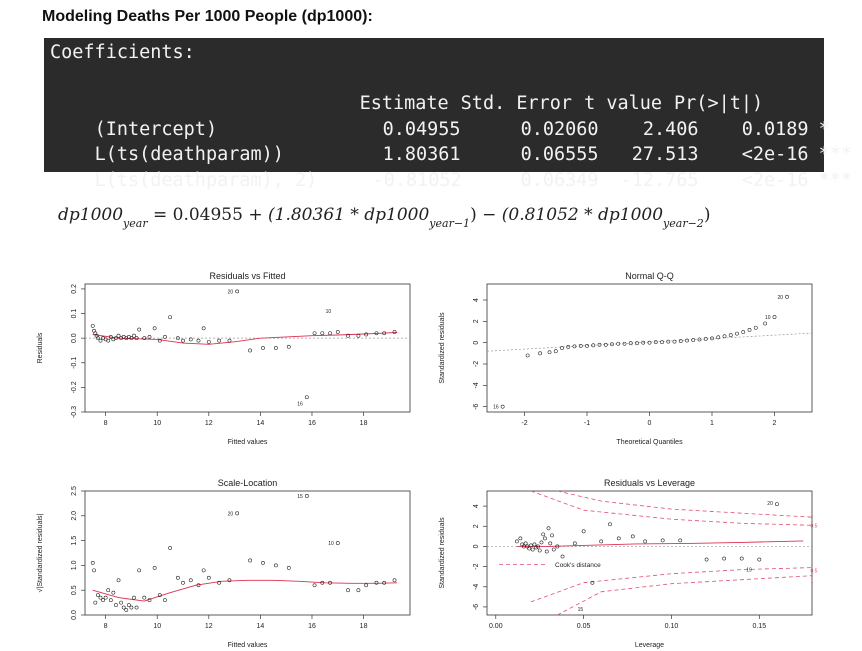 Image resolution: width=862 pixels, height=651 pixels. Describe the element at coordinates (74, 541) in the screenshot. I see `y-tick-label: 1.5` at that location.